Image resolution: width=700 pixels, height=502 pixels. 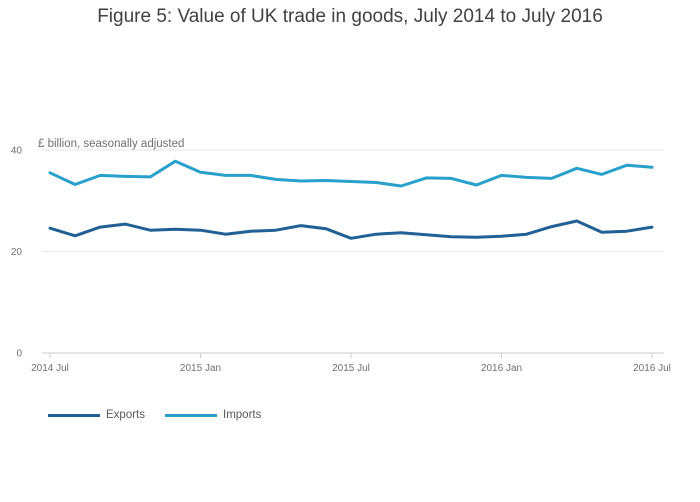 I want to click on y-tick-label: 0, so click(x=19, y=354).